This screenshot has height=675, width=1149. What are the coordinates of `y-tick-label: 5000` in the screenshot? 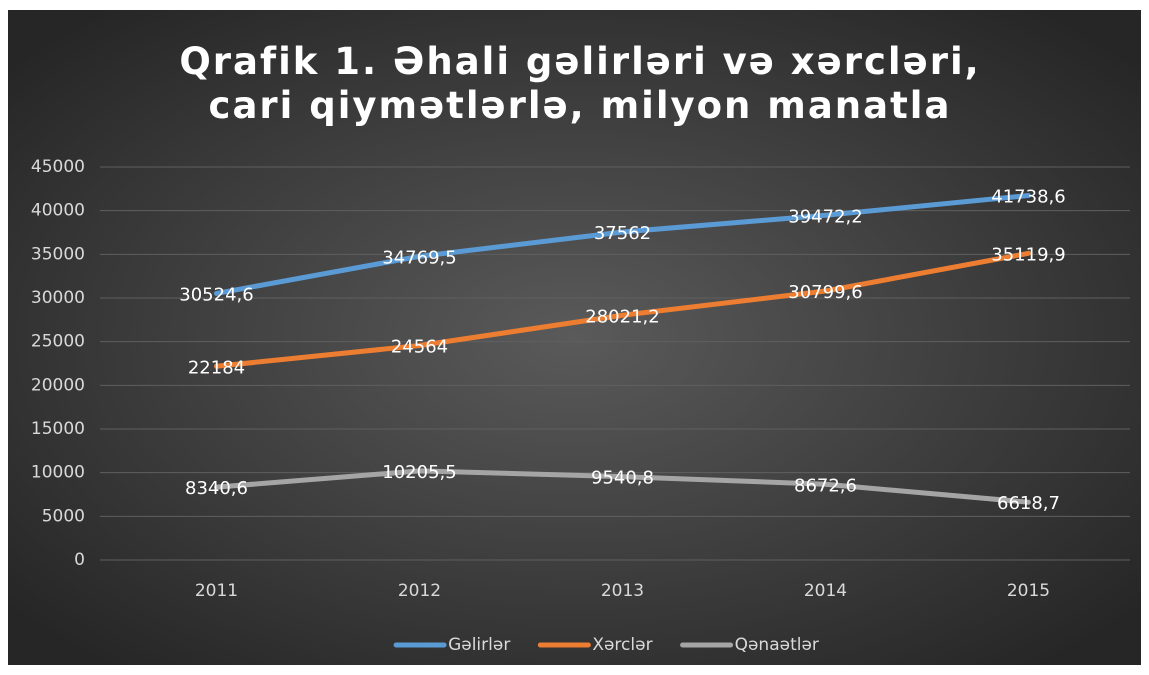 It's located at (63, 516).